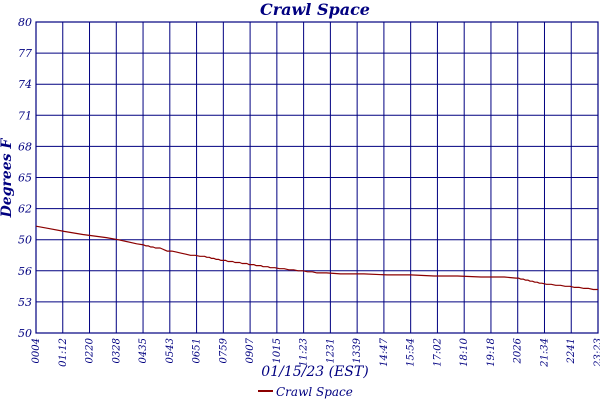 This screenshot has height=400, width=600. I want to click on x-tick-label: 23:23, so click(596, 353).